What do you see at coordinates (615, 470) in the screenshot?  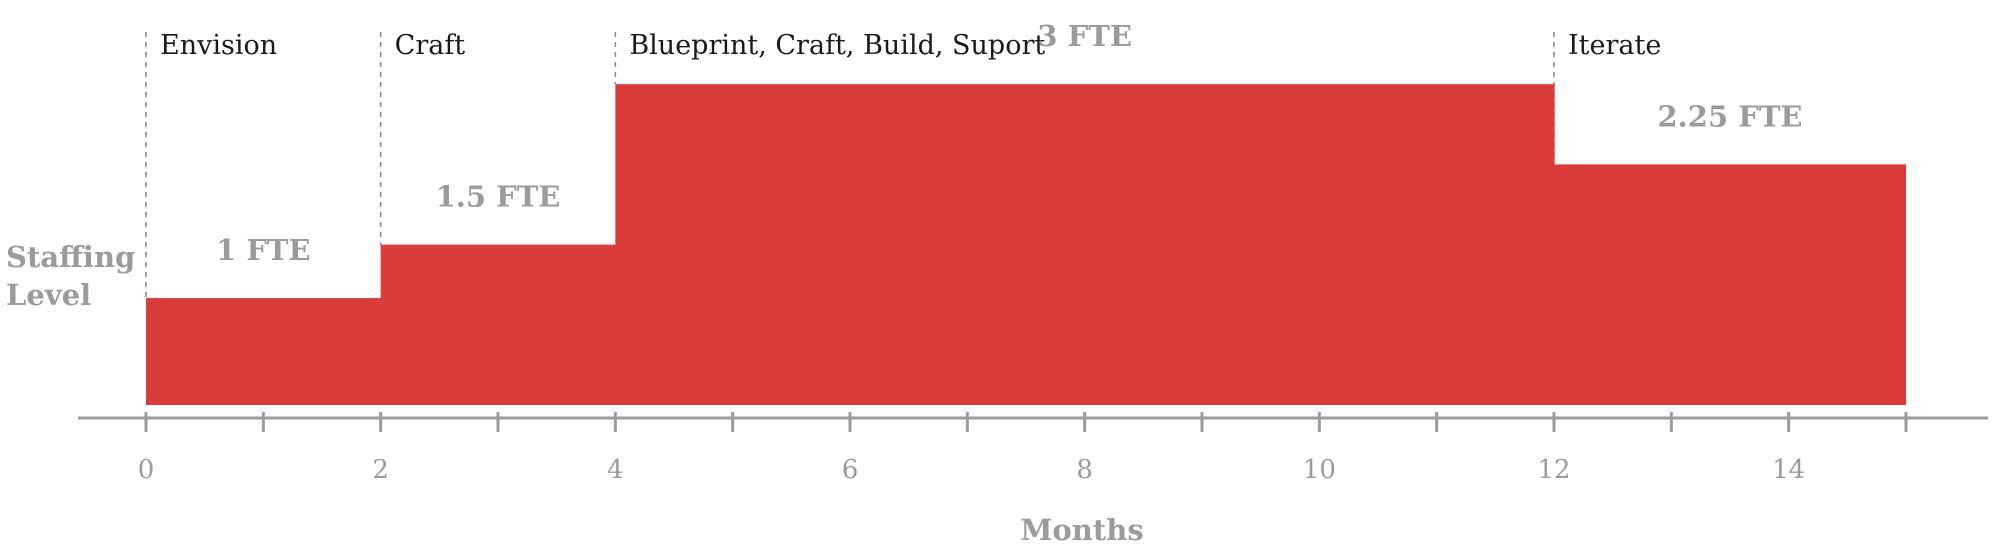 I see `x-tick-label: 4` at bounding box center [615, 470].